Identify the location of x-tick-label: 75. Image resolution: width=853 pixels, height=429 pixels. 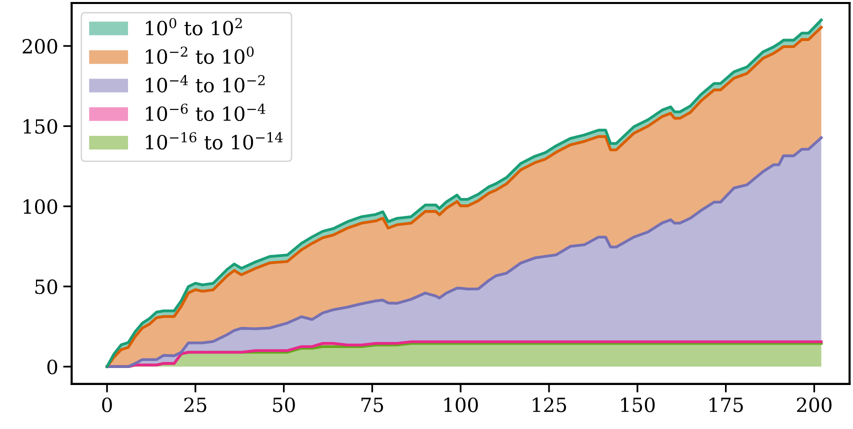
(372, 405).